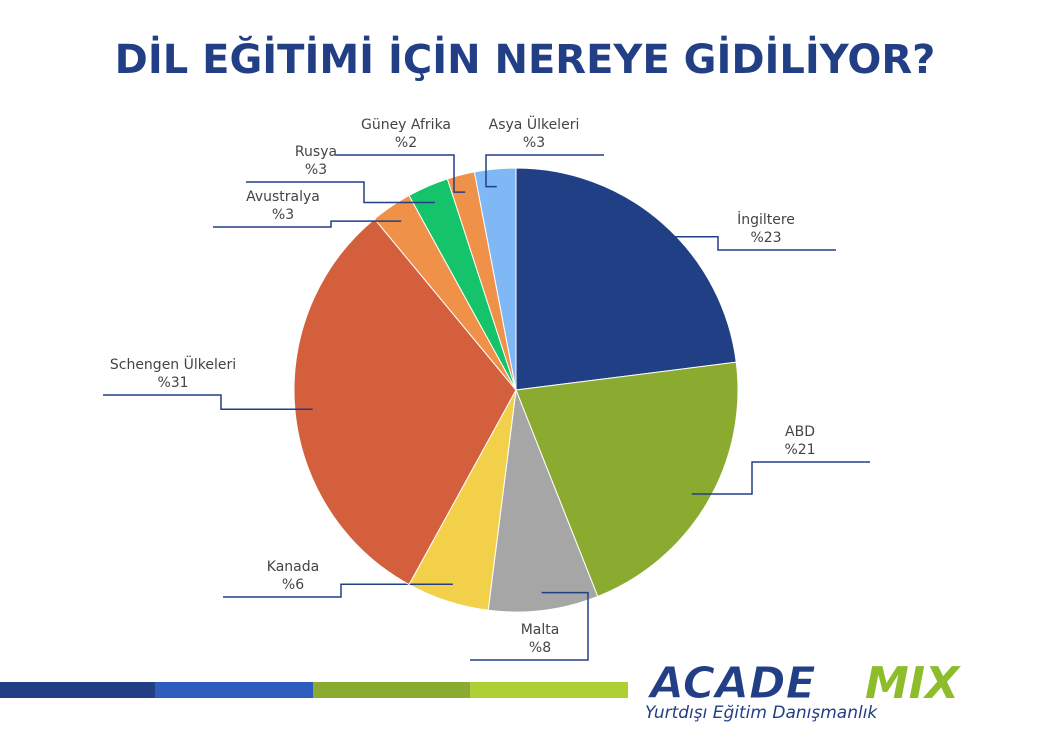 The width and height of the screenshot is (1050, 751). What do you see at coordinates (283, 197) in the screenshot?
I see `slice-label: Avustralya` at bounding box center [283, 197].